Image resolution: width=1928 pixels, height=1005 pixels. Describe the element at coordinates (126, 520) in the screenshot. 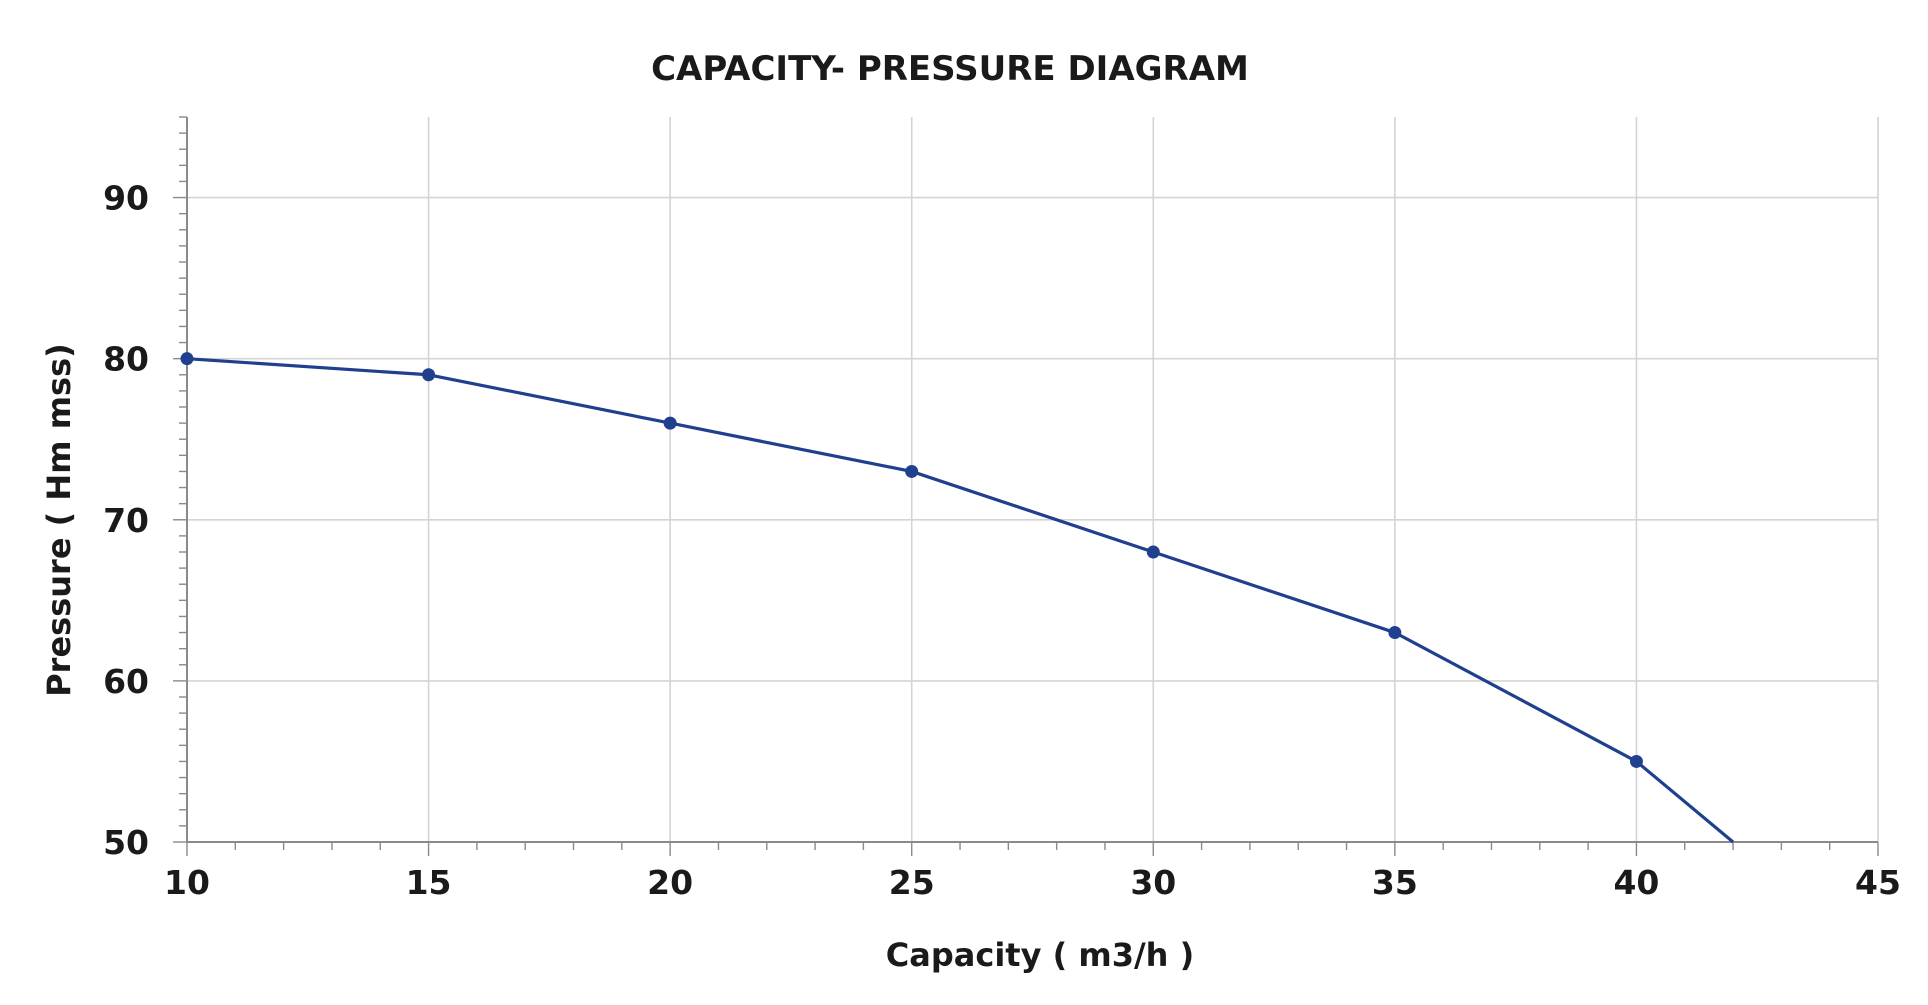

I see `y-tick-label: 70` at that location.